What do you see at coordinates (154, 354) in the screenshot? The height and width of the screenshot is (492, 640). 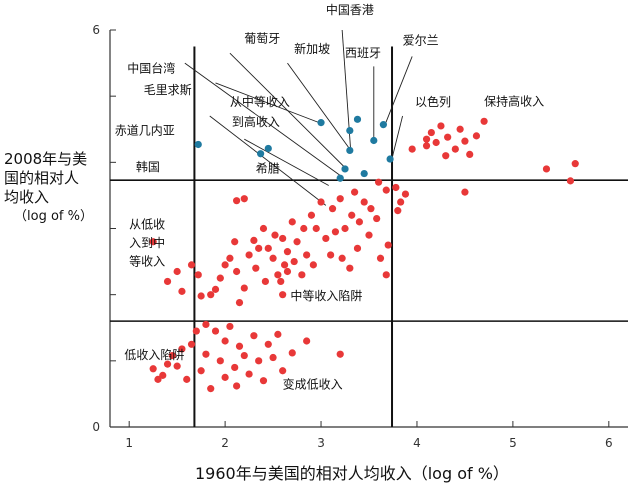 I see `annotation-label: 低收入陷阱` at bounding box center [154, 354].